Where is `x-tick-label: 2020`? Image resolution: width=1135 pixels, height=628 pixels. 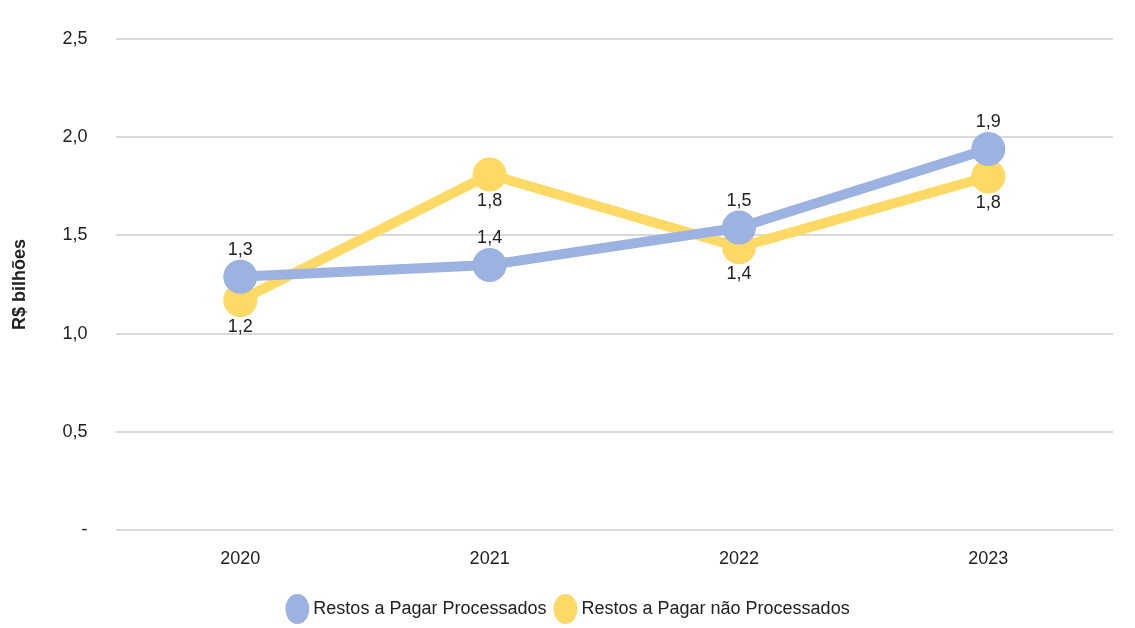
x-tick-label: 2020 is located at coordinates (240, 558).